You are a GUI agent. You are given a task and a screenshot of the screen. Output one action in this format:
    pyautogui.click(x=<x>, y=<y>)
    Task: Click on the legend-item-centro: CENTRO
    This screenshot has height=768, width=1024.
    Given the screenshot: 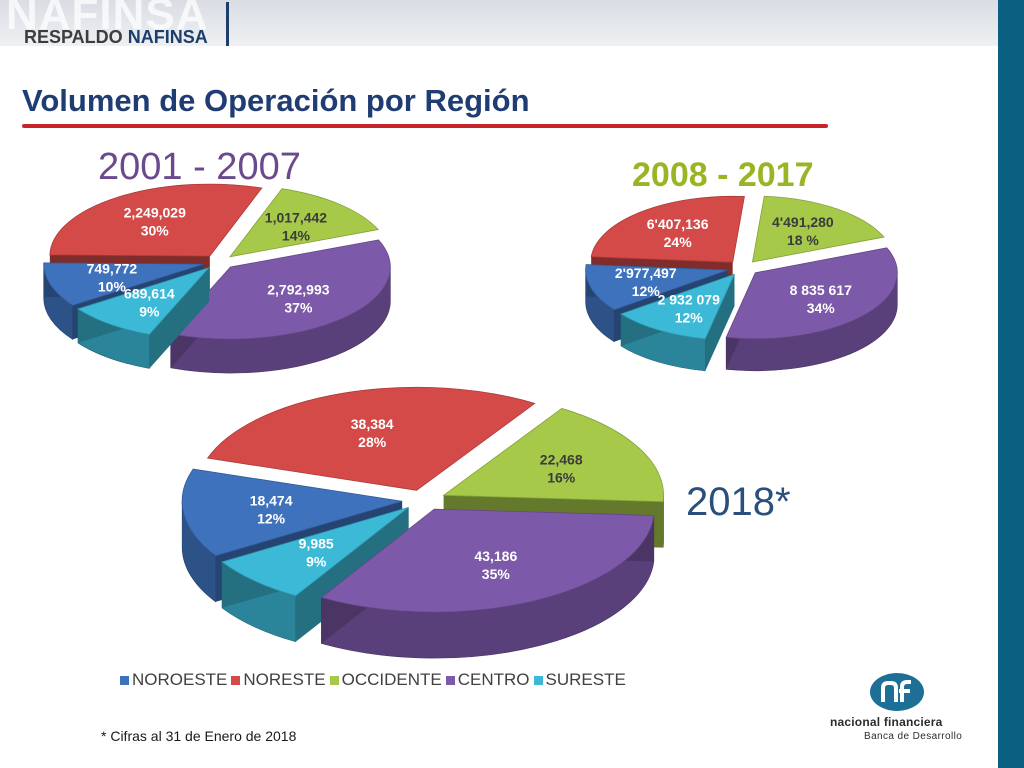 What is the action you would take?
    pyautogui.click(x=487, y=680)
    